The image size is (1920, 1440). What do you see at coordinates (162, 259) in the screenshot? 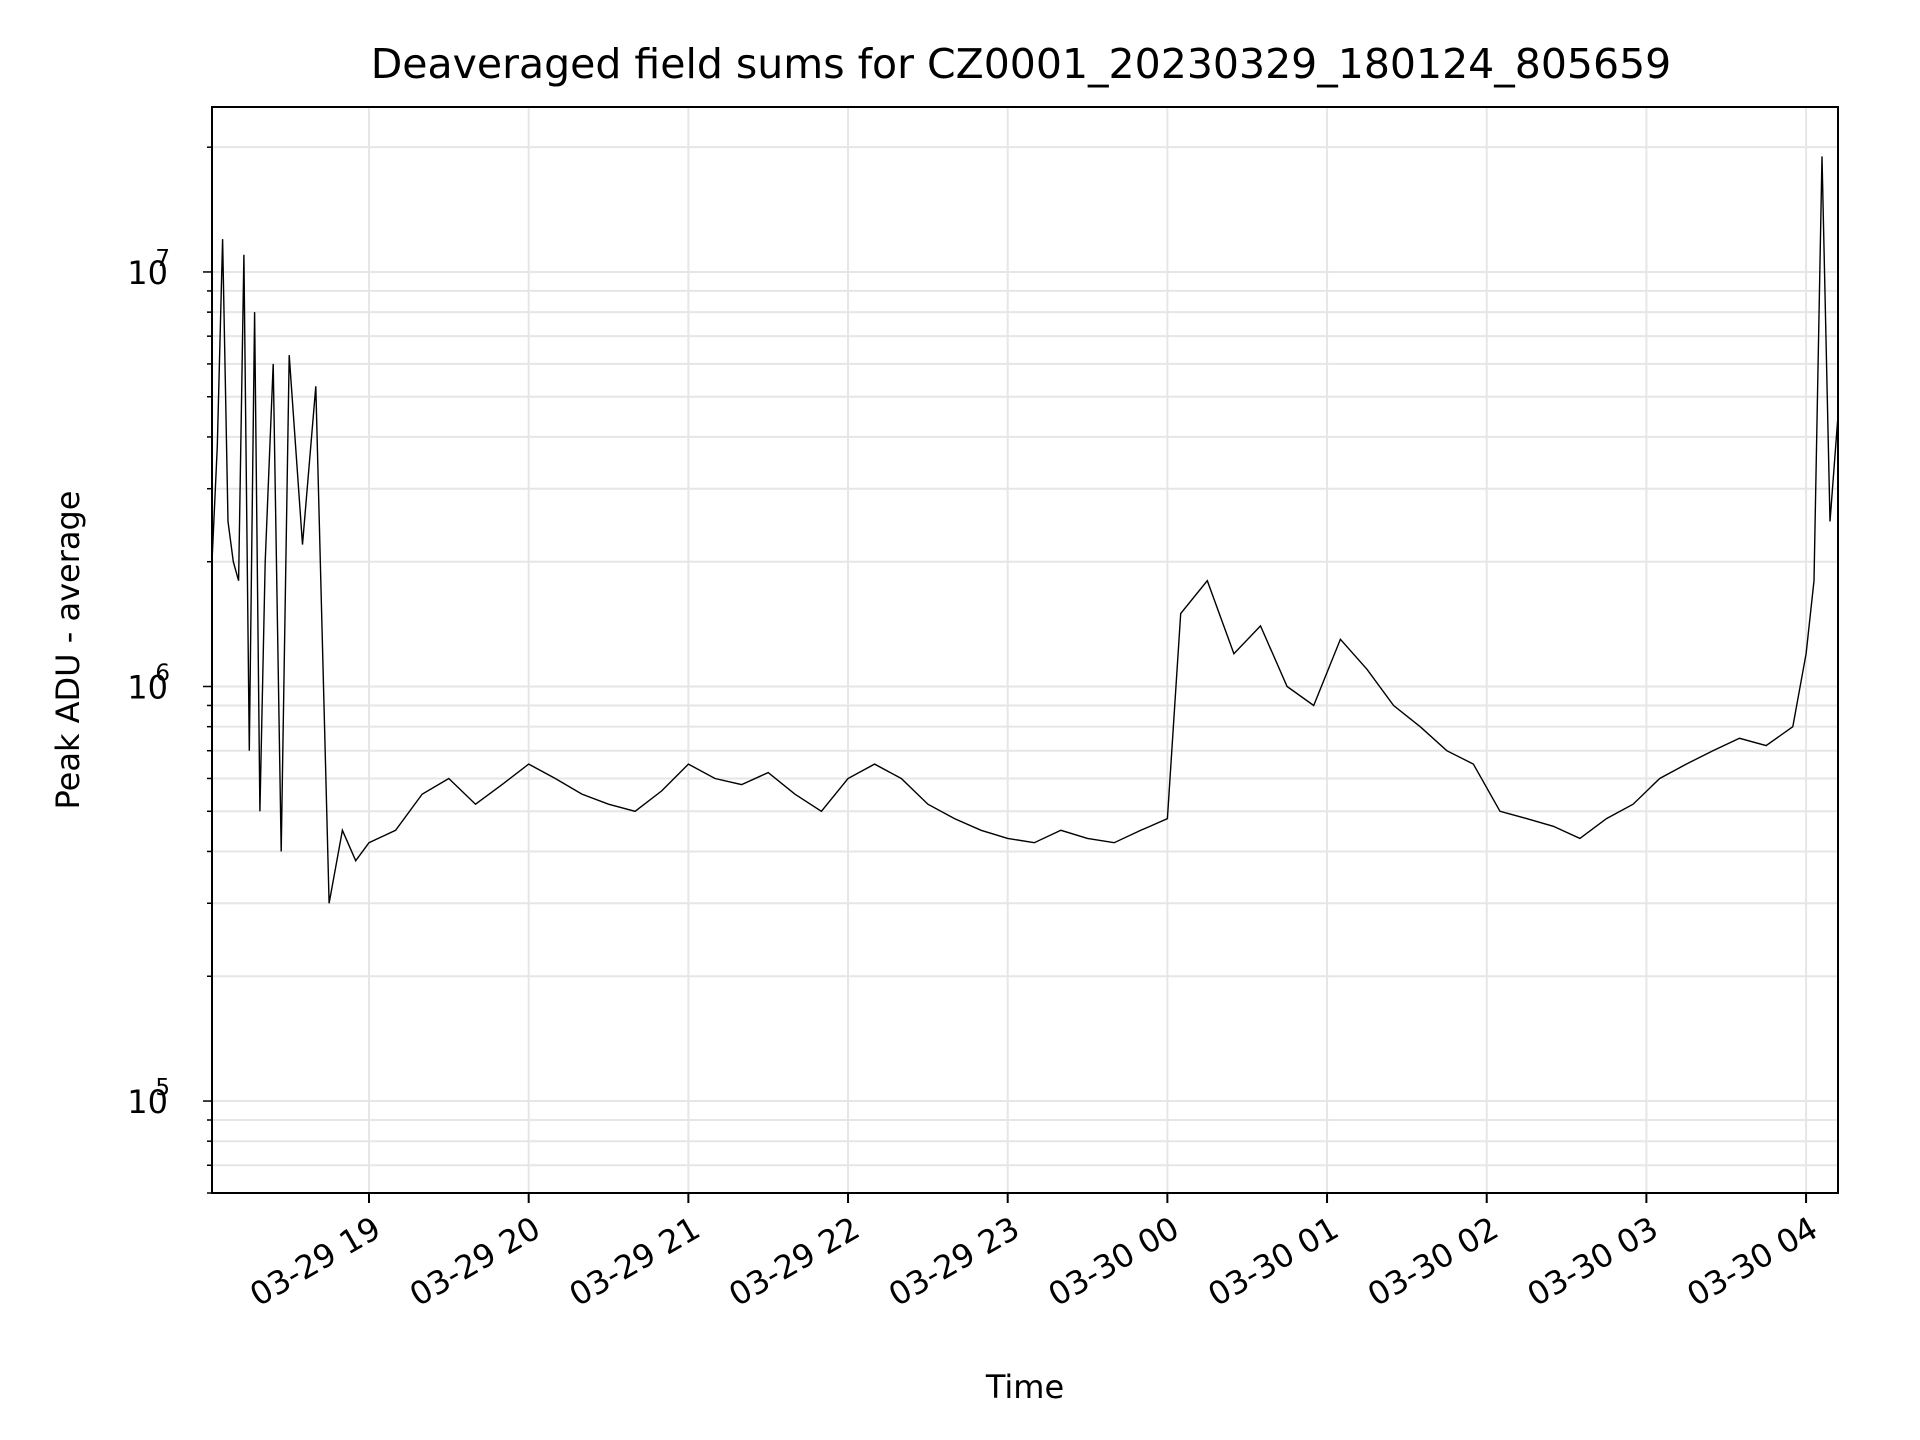
I see `y-tick-exponent: 7` at bounding box center [162, 259].